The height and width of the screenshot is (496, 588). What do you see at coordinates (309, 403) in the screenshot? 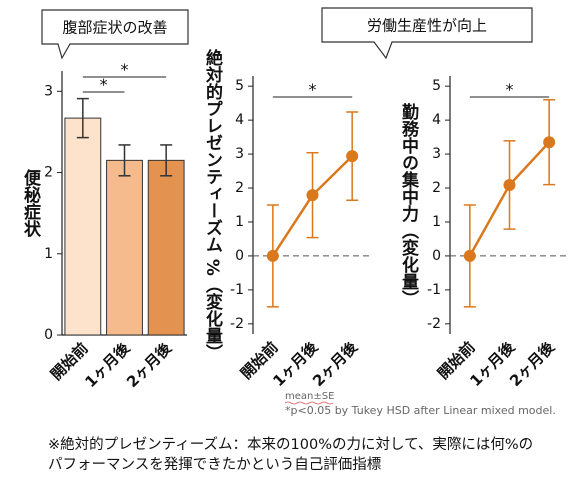
I see `spell-underline` at bounding box center [309, 403].